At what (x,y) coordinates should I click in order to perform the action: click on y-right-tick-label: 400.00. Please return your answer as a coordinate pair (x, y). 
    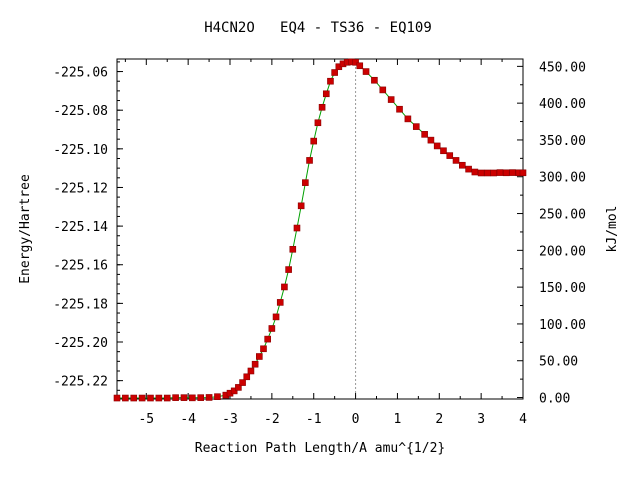
    Looking at the image, I should click on (562, 104).